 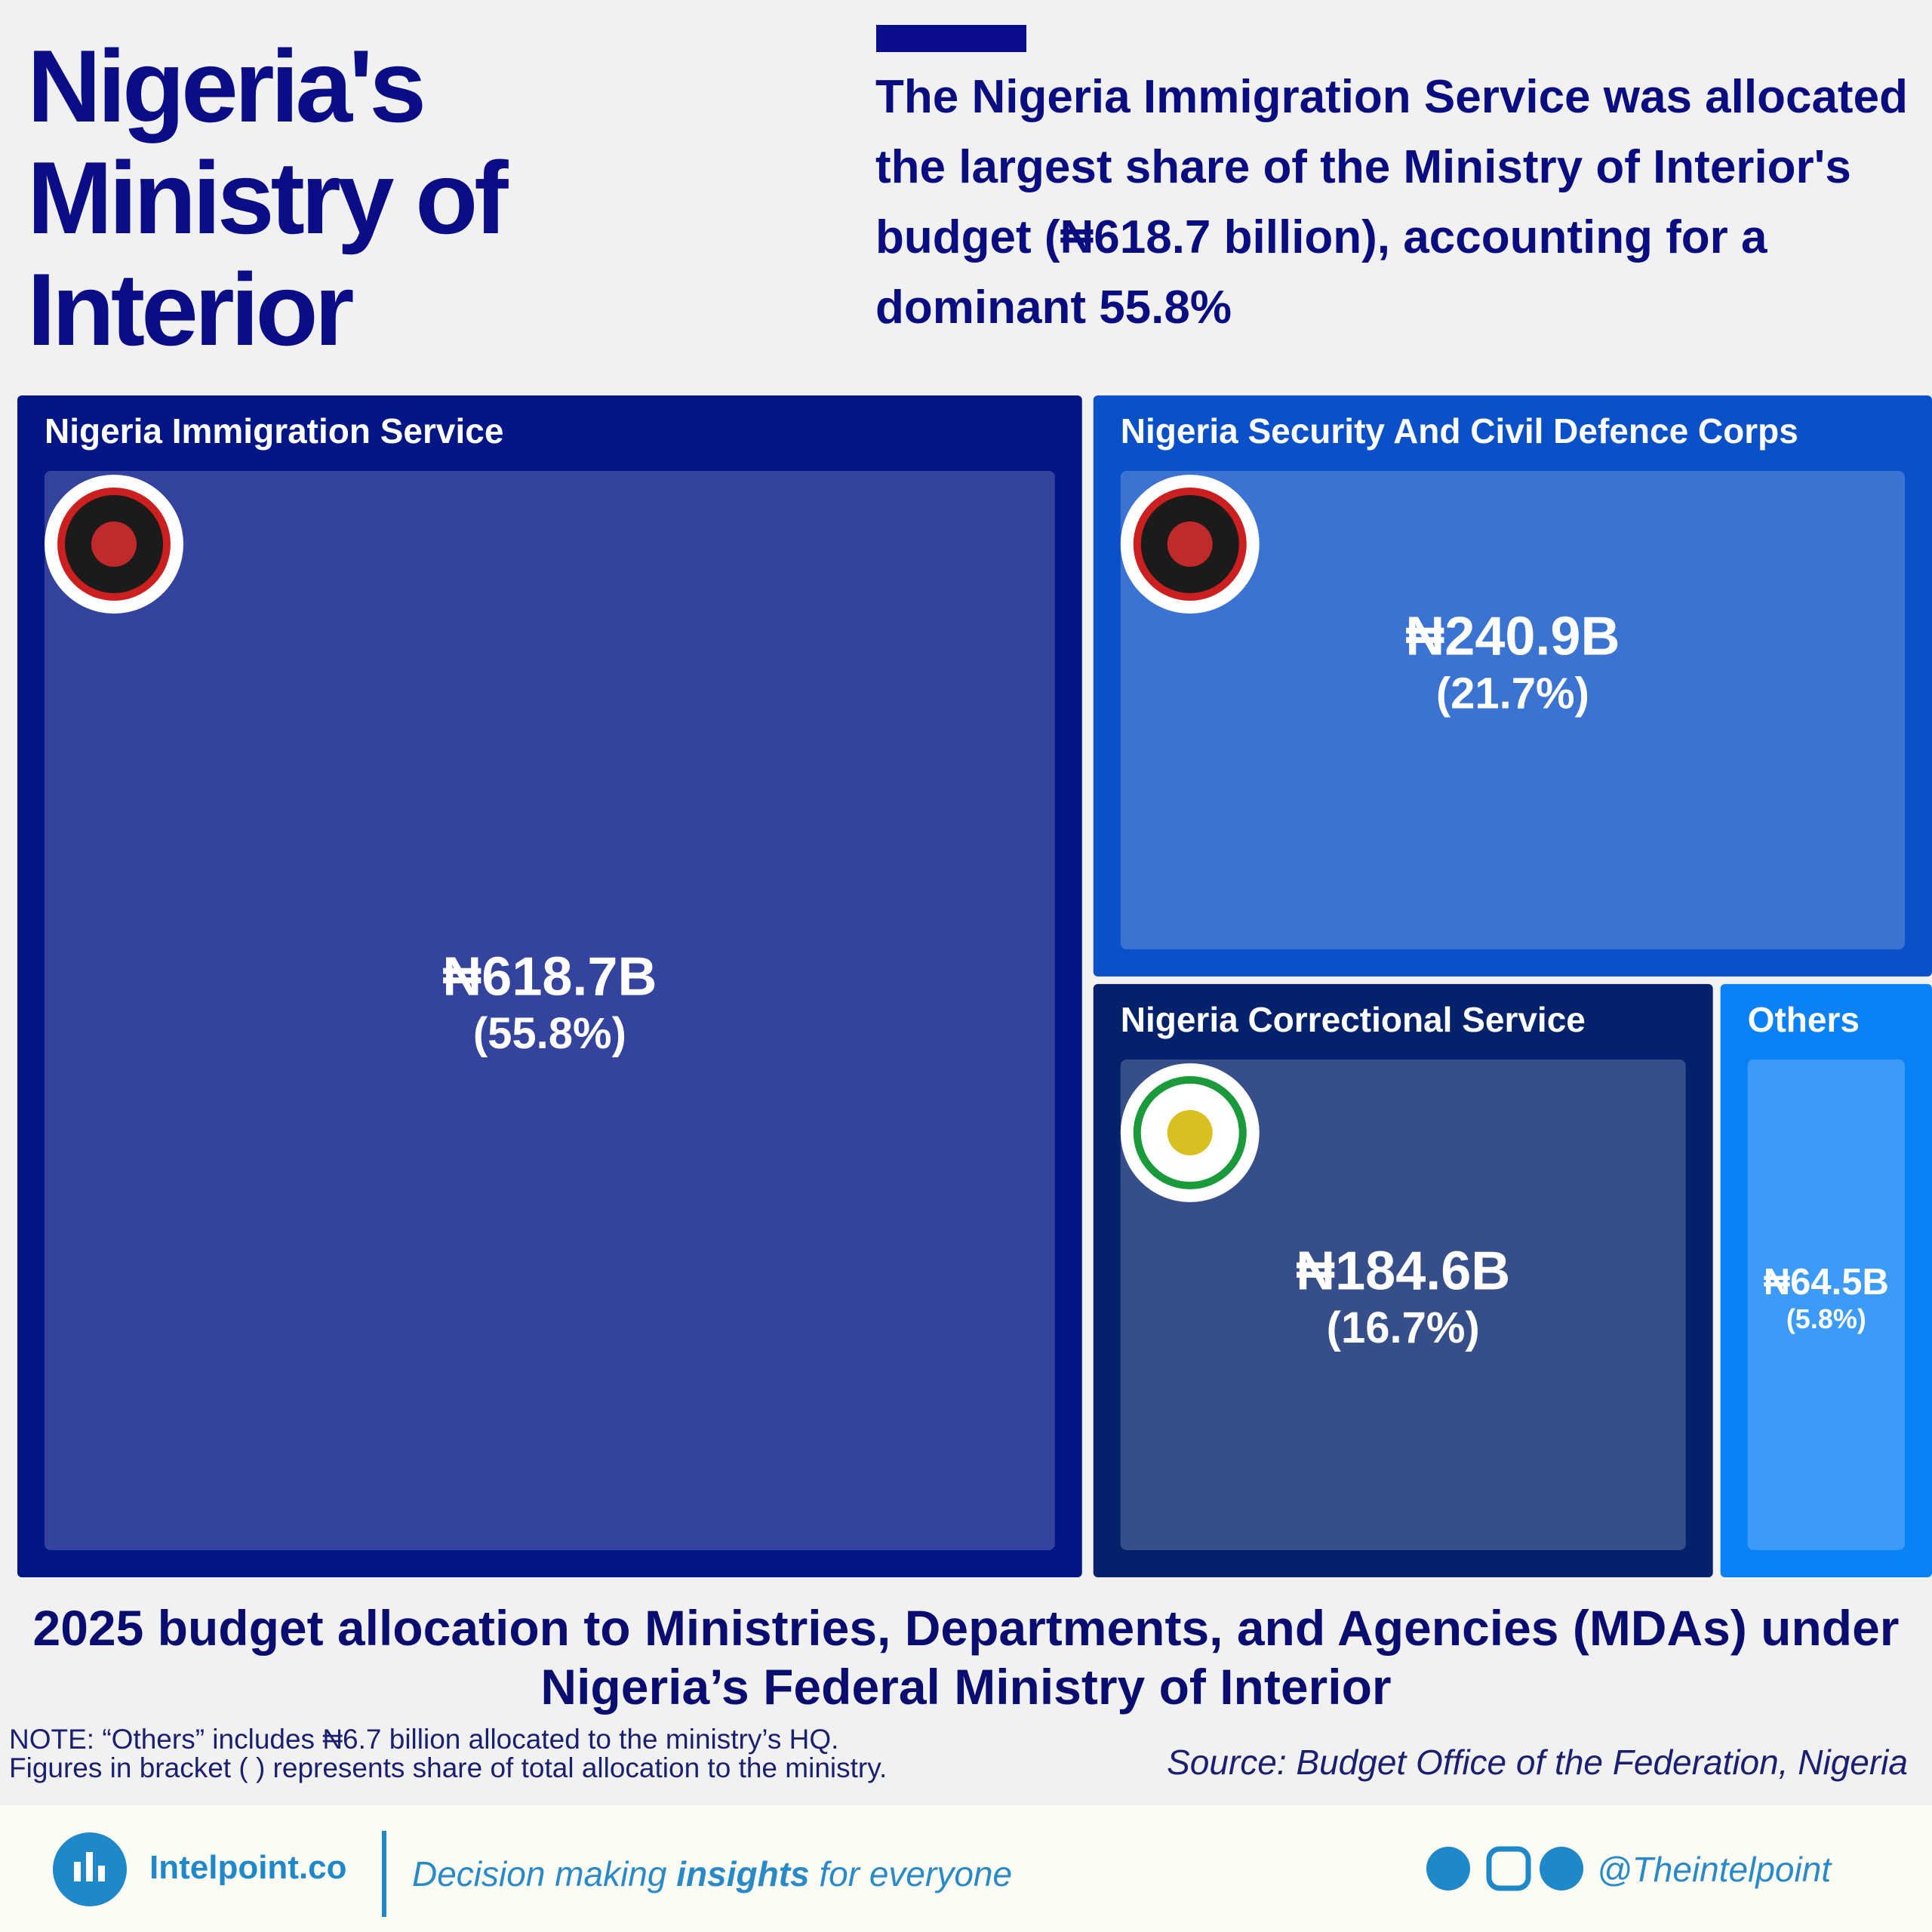 I want to click on facebook-icon, so click(x=1561, y=1868).